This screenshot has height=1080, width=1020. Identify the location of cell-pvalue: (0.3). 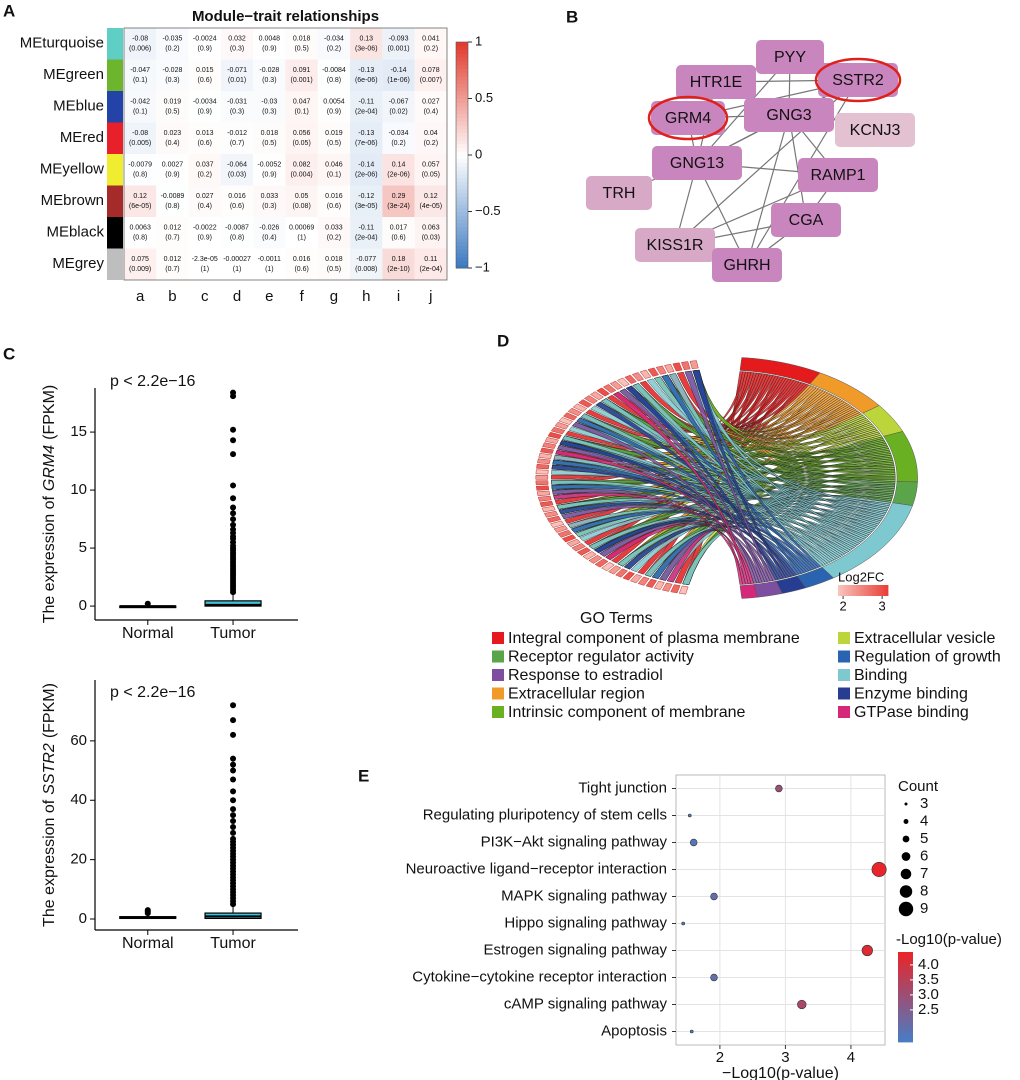
(237, 49).